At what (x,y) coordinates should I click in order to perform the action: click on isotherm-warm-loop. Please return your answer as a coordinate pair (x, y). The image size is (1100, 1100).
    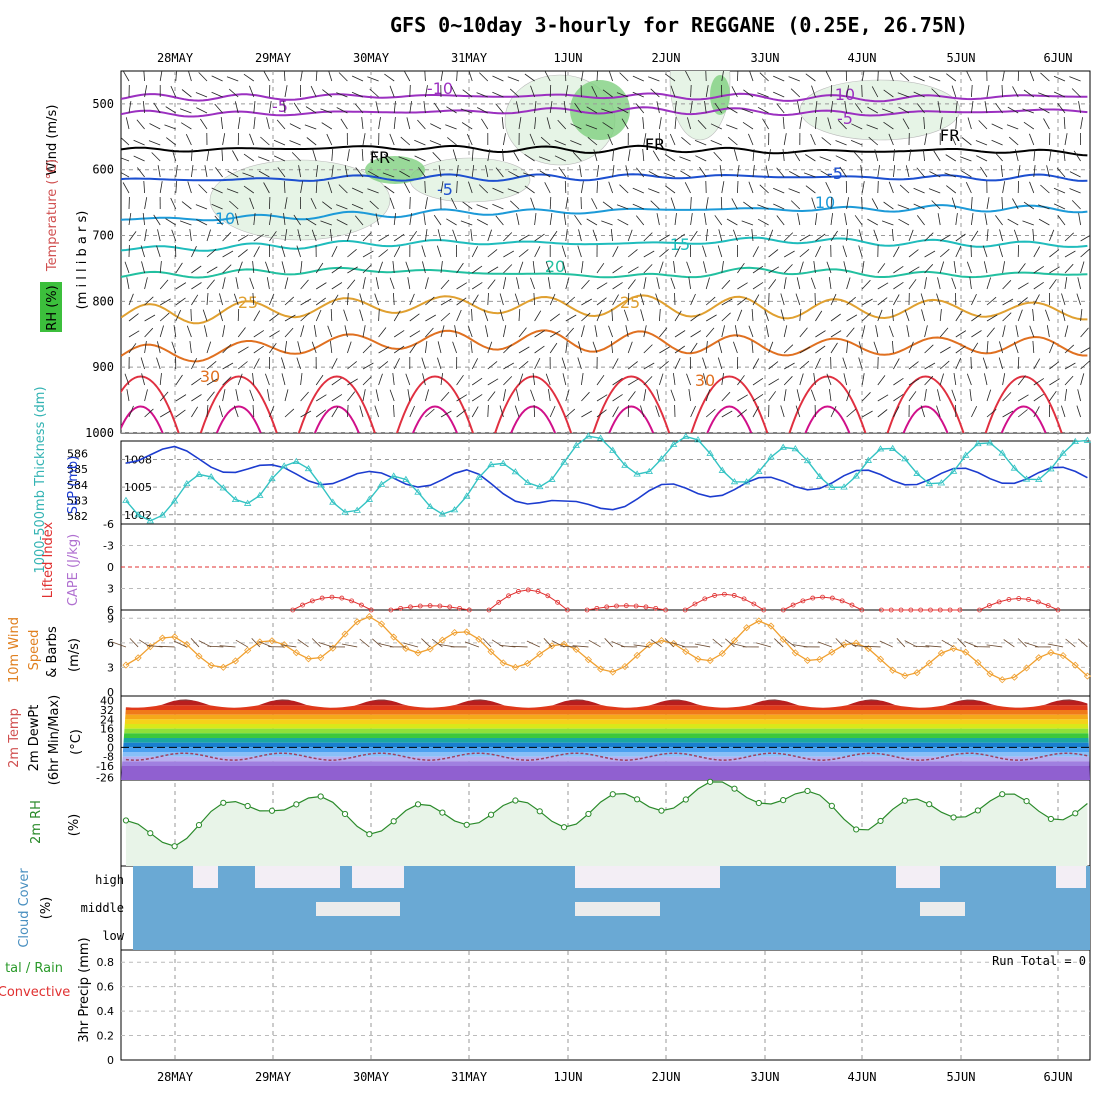
    Looking at the image, I should click on (827, 404).